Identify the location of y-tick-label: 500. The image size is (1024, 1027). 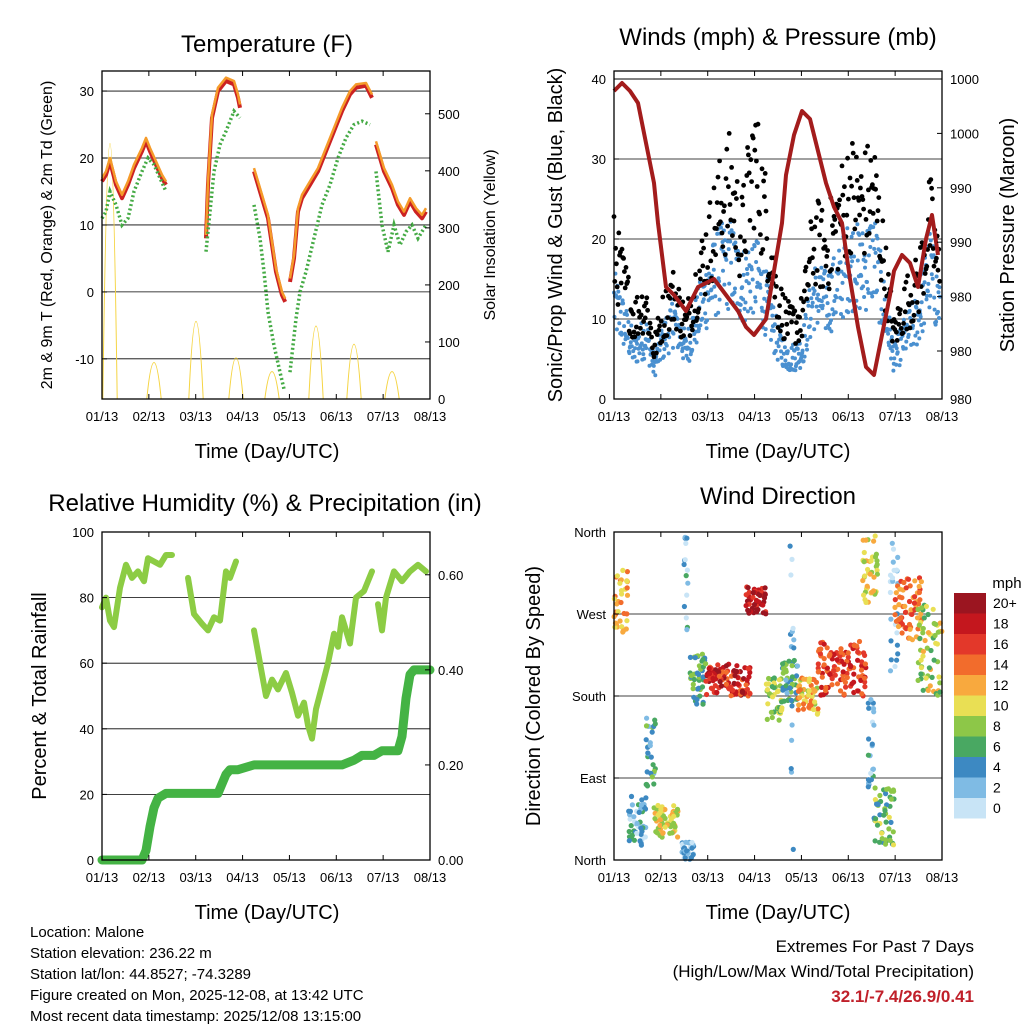
(449, 114).